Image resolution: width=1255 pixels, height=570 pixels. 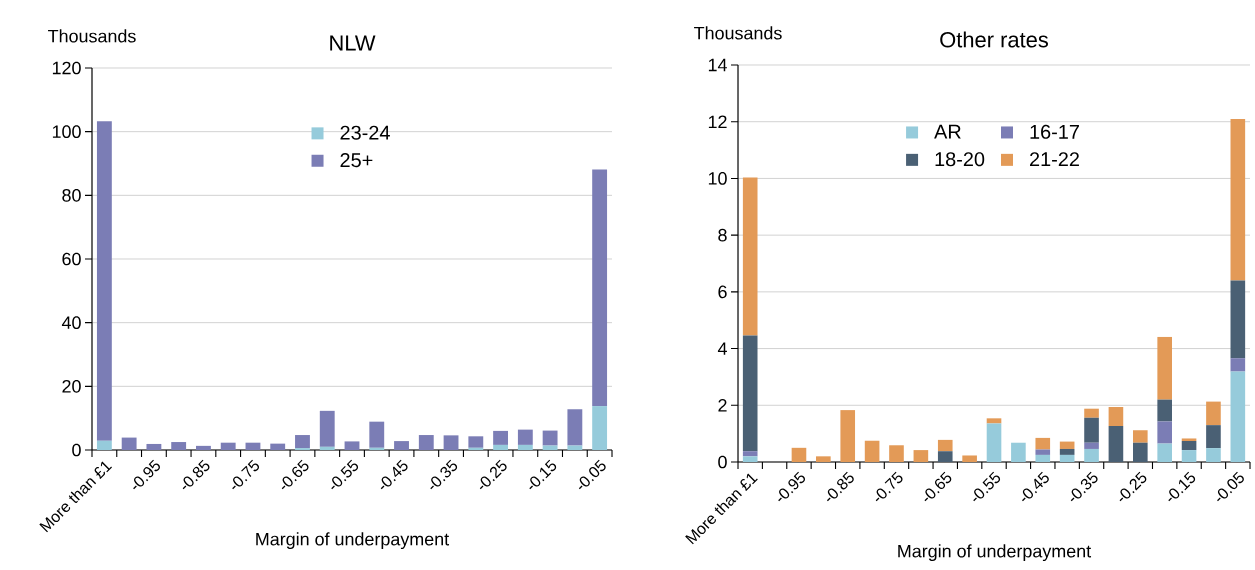 I want to click on y-tick-label: 20, so click(x=71, y=386).